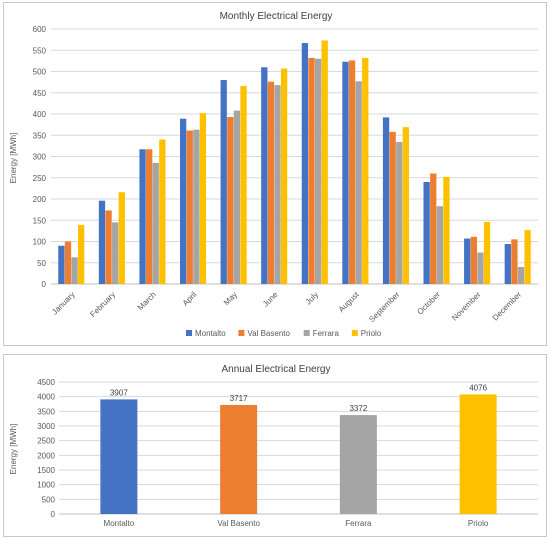 This screenshot has height=539, width=550. Describe the element at coordinates (63, 303) in the screenshot. I see `x-tick-label: January` at that location.